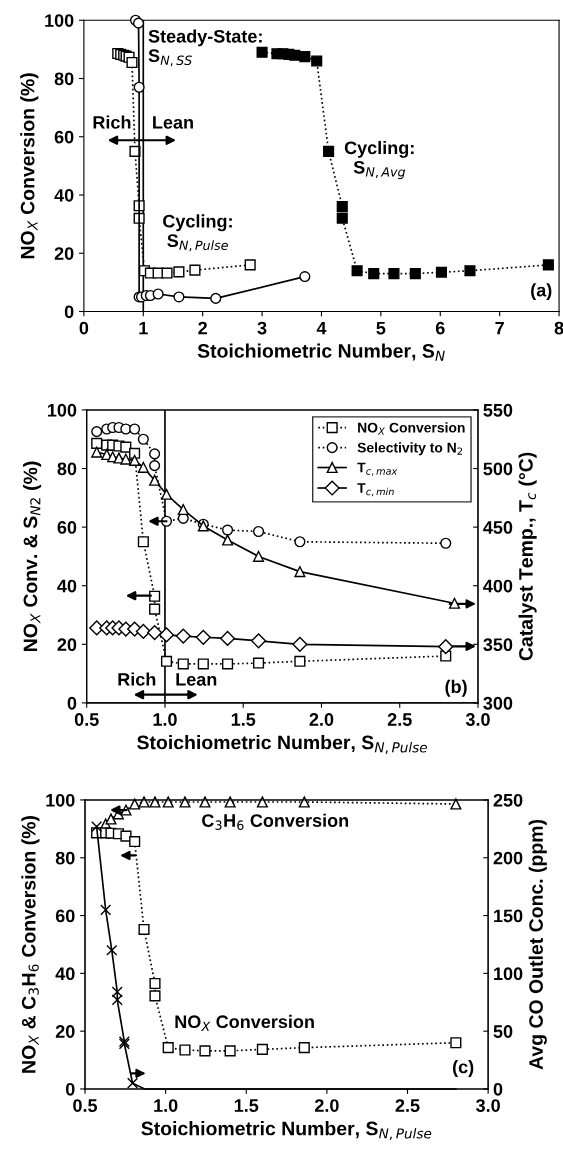 The image size is (563, 1158). Describe the element at coordinates (30, 944) in the screenshot. I see `y-axis-title: NO$_{X}$ & C$_{3}$H$_{6}$ Conversion (%)` at that location.